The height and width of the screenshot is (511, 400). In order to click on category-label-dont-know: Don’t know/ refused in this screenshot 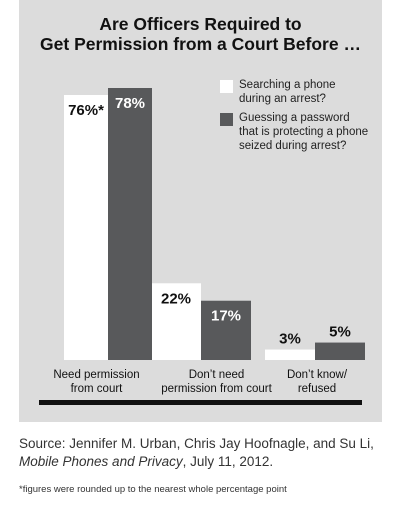, I will do `click(317, 382)`.